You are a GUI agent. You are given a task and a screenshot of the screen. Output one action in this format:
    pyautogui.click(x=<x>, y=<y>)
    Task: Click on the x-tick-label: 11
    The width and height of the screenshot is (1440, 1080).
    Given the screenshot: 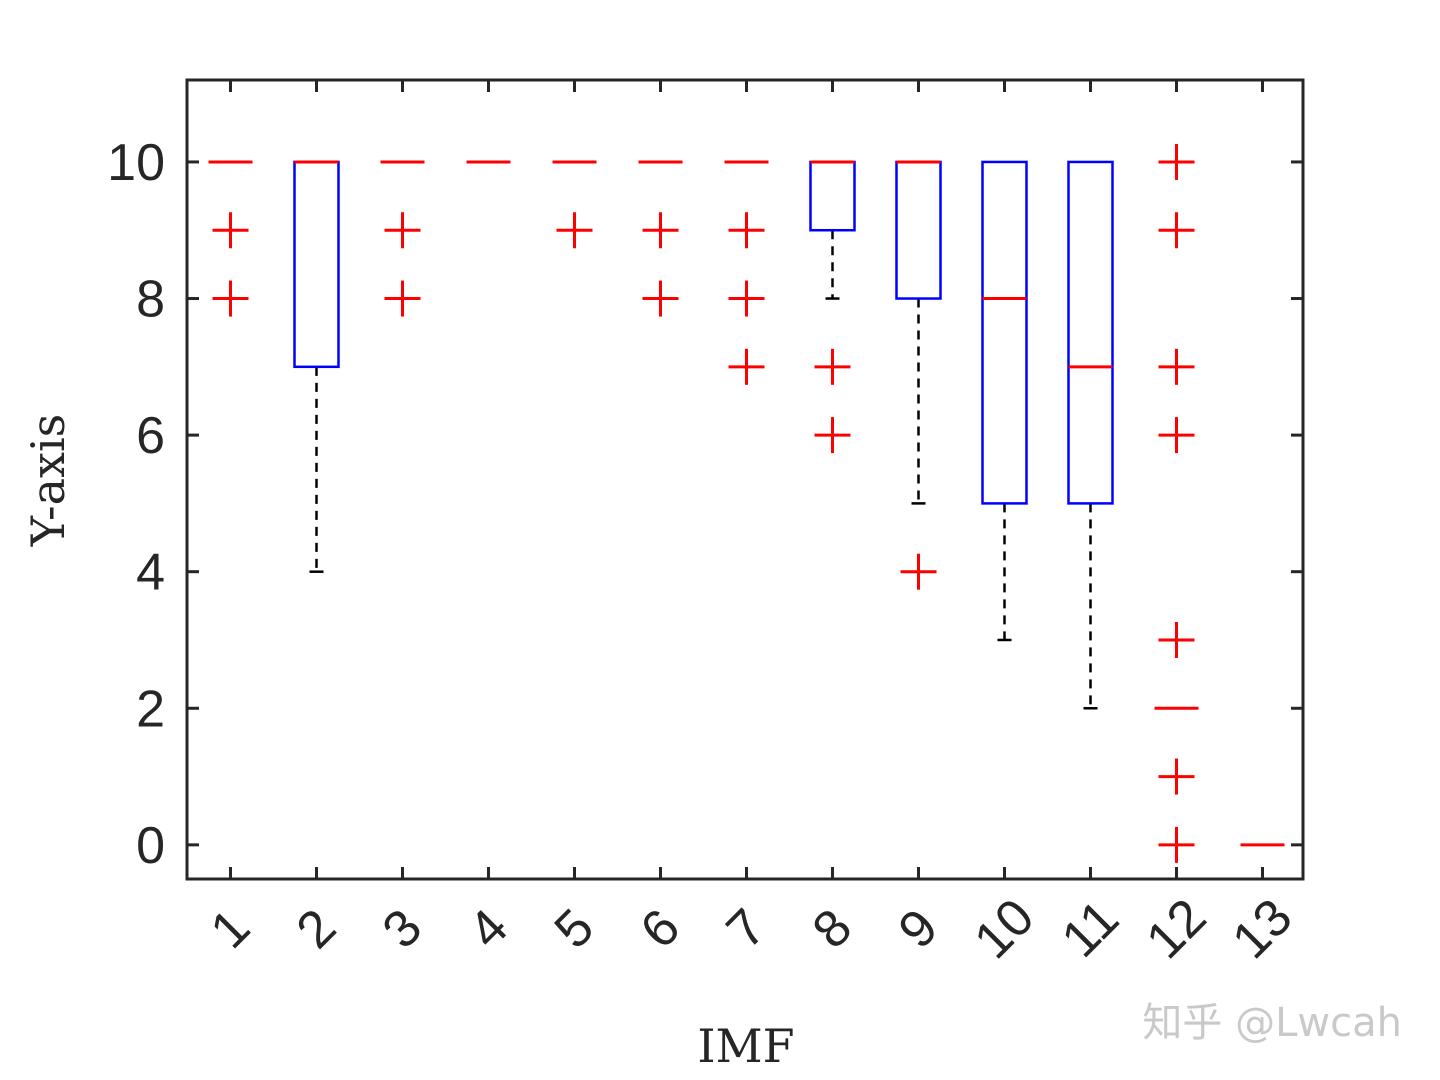 What is the action you would take?
    pyautogui.click(x=1090, y=928)
    